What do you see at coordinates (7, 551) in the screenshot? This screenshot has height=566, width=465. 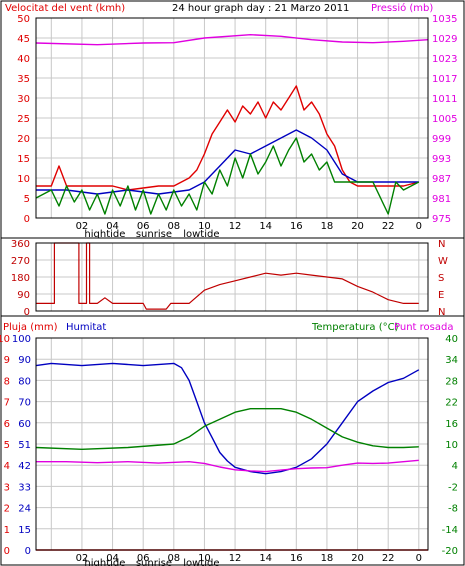 I see `rain-tick-label: 0` at bounding box center [7, 551].